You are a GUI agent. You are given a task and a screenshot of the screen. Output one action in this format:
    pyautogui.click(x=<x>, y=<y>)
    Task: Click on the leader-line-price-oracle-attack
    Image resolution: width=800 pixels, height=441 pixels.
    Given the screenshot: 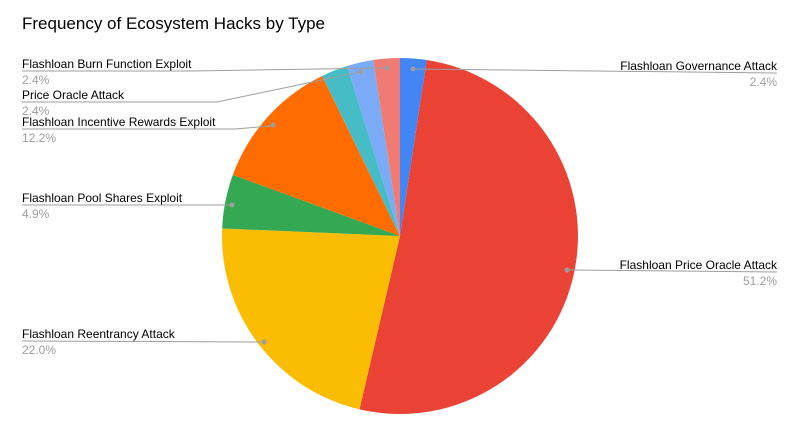 What is the action you would take?
    pyautogui.click(x=191, y=87)
    